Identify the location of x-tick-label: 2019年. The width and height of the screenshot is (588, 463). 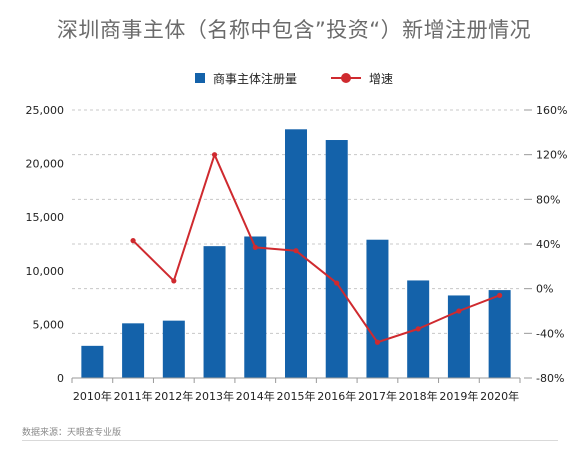
(458, 396).